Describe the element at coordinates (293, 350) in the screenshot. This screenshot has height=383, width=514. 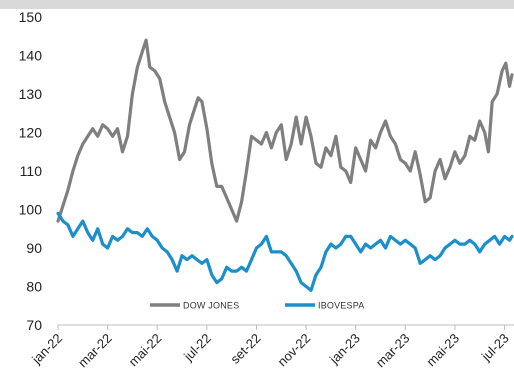
I see `x-tick-label: nov-22` at that location.